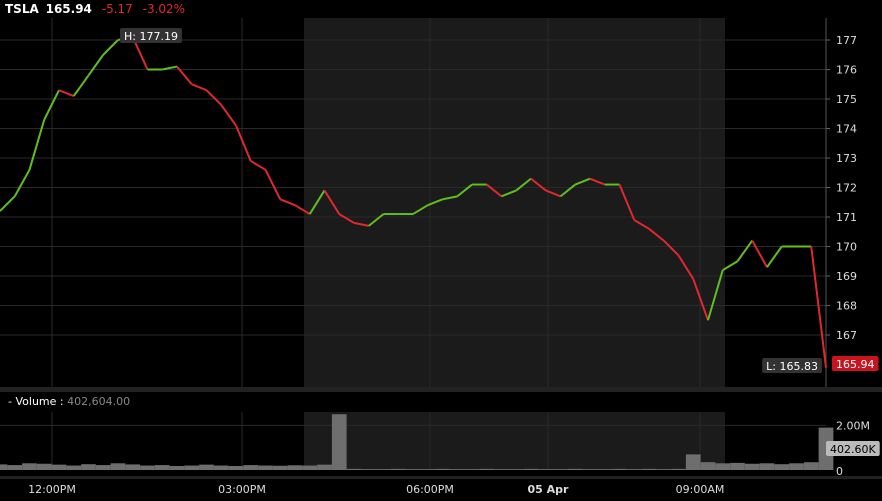  What do you see at coordinates (514, 441) in the screenshot?
I see `volume-extended-hours-shade` at bounding box center [514, 441].